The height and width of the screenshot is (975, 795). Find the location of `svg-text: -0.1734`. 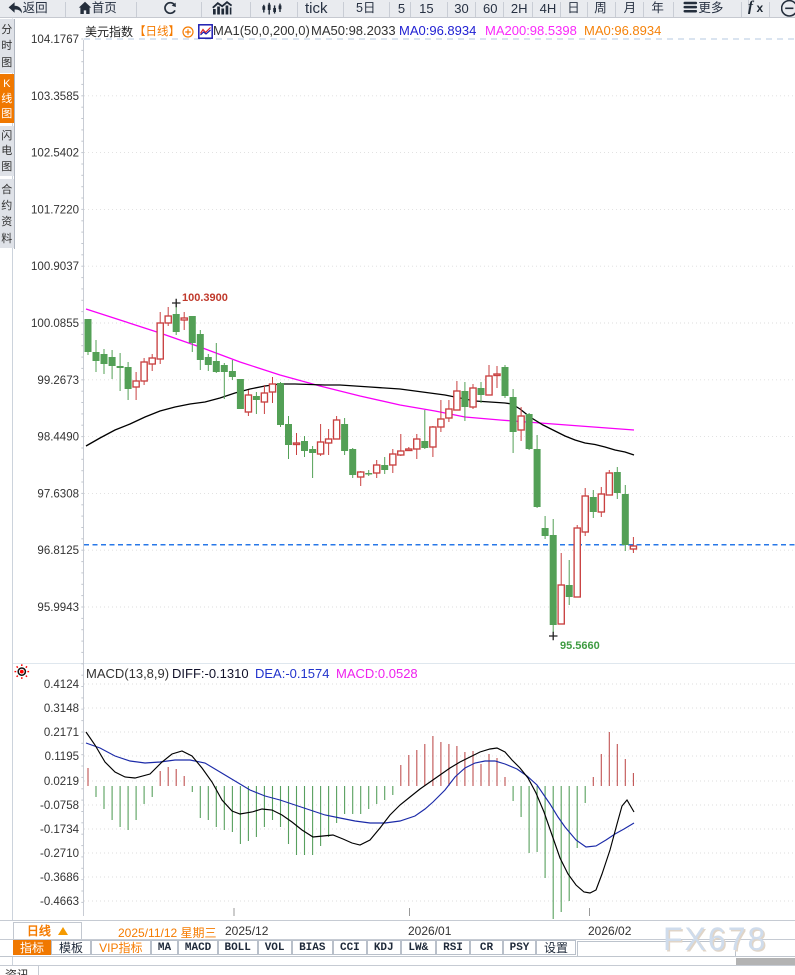

svg-text: -0.1734 is located at coordinates (60, 830).